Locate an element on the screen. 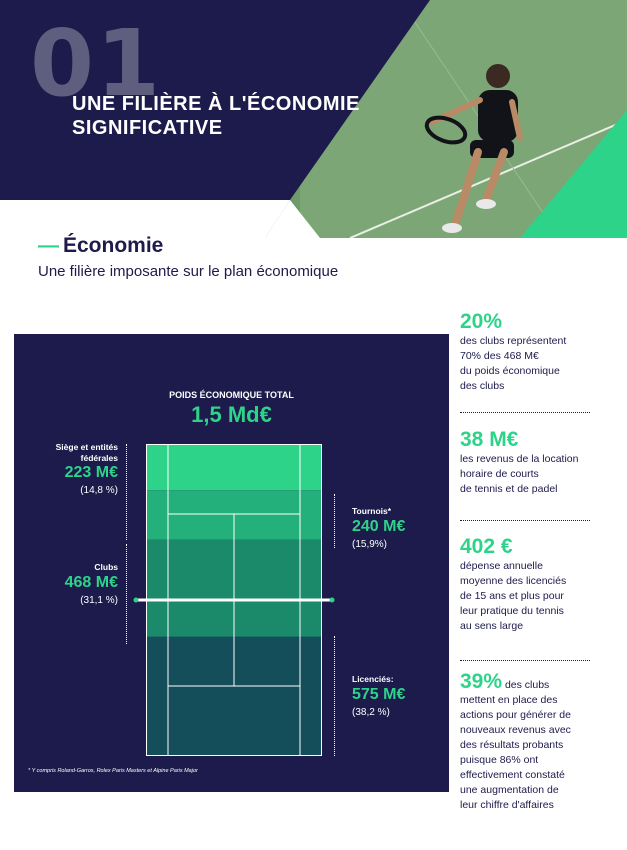  stat-line: puisque 86% ont is located at coordinates (499, 760).